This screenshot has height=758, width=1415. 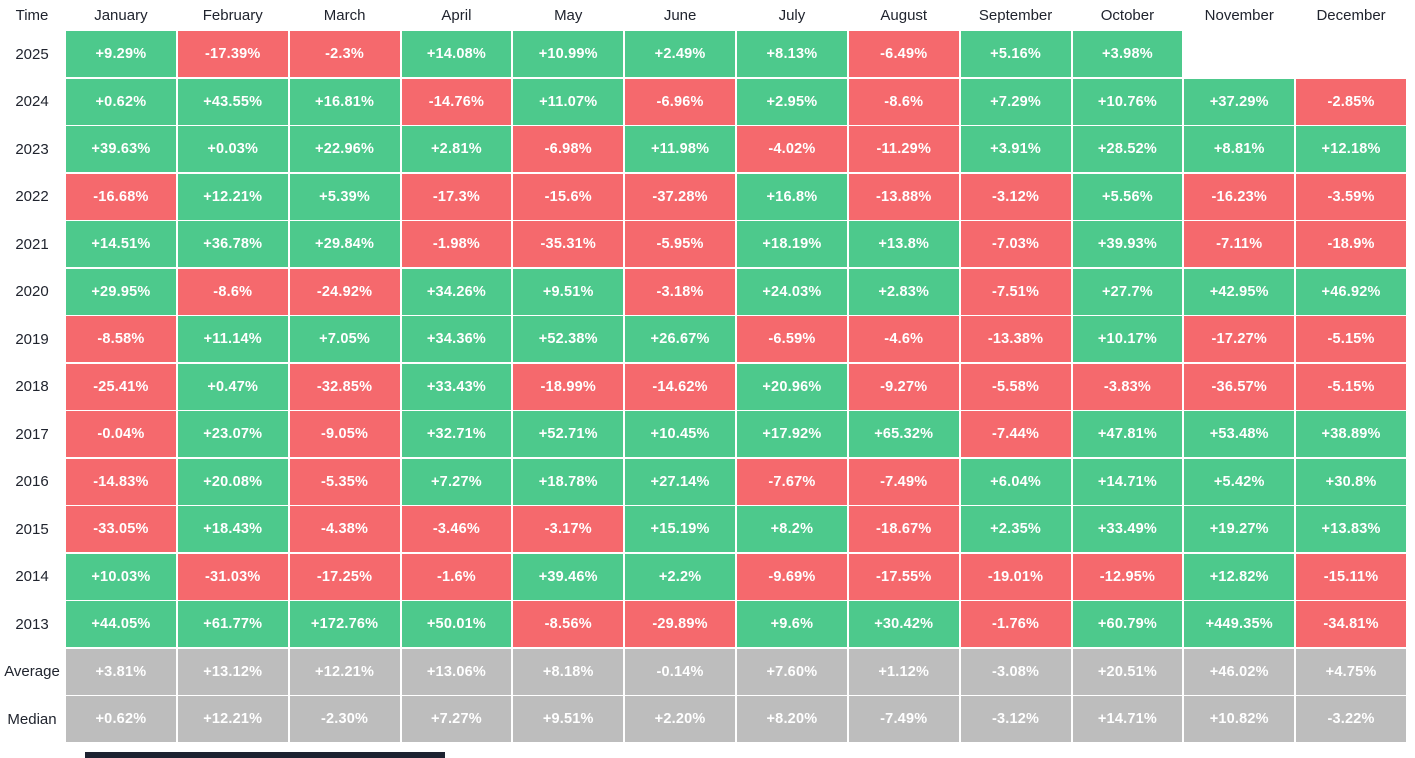 I want to click on return-cell: -6.98%, so click(x=568, y=149).